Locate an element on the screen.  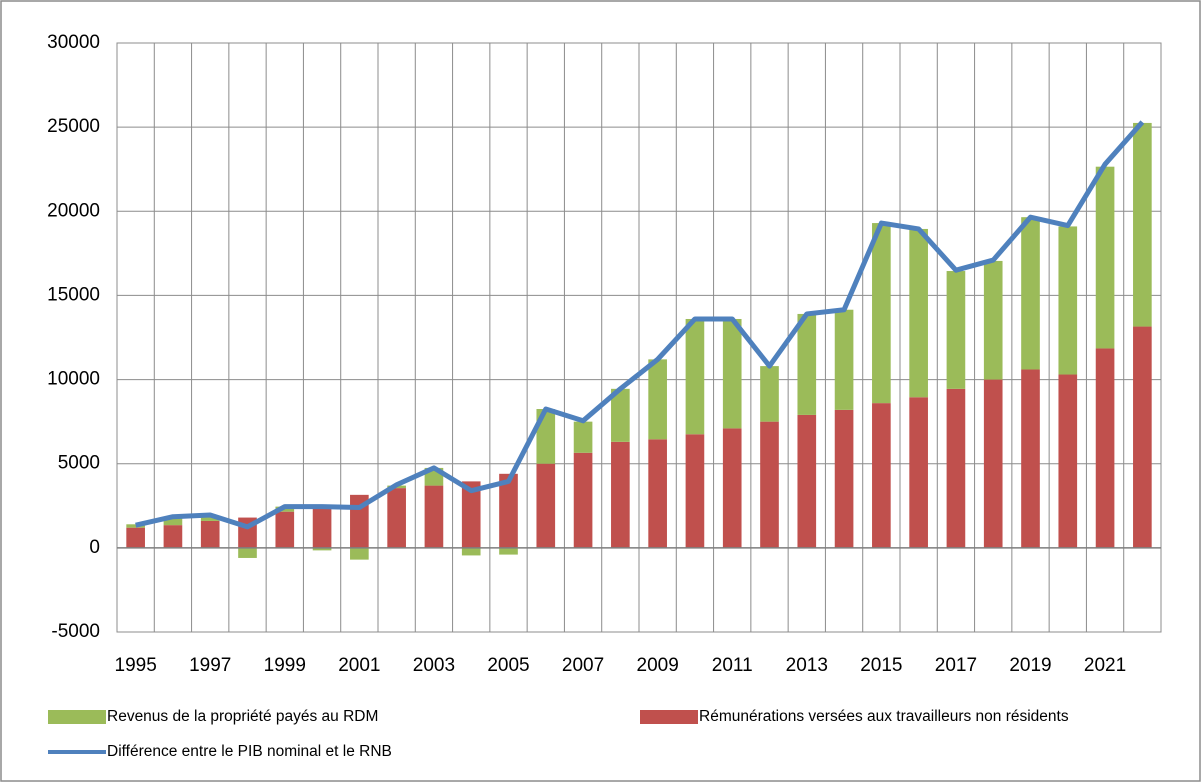
x-tick-label: 2021 is located at coordinates (1105, 665).